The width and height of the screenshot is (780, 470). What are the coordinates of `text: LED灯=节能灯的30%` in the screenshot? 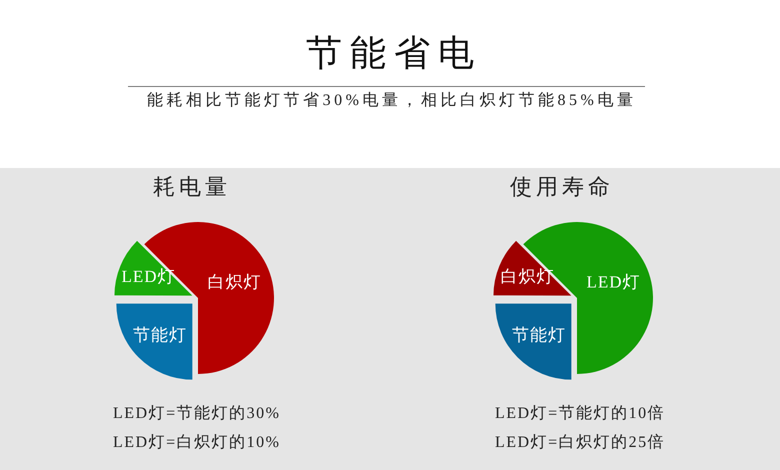 It's located at (196, 414).